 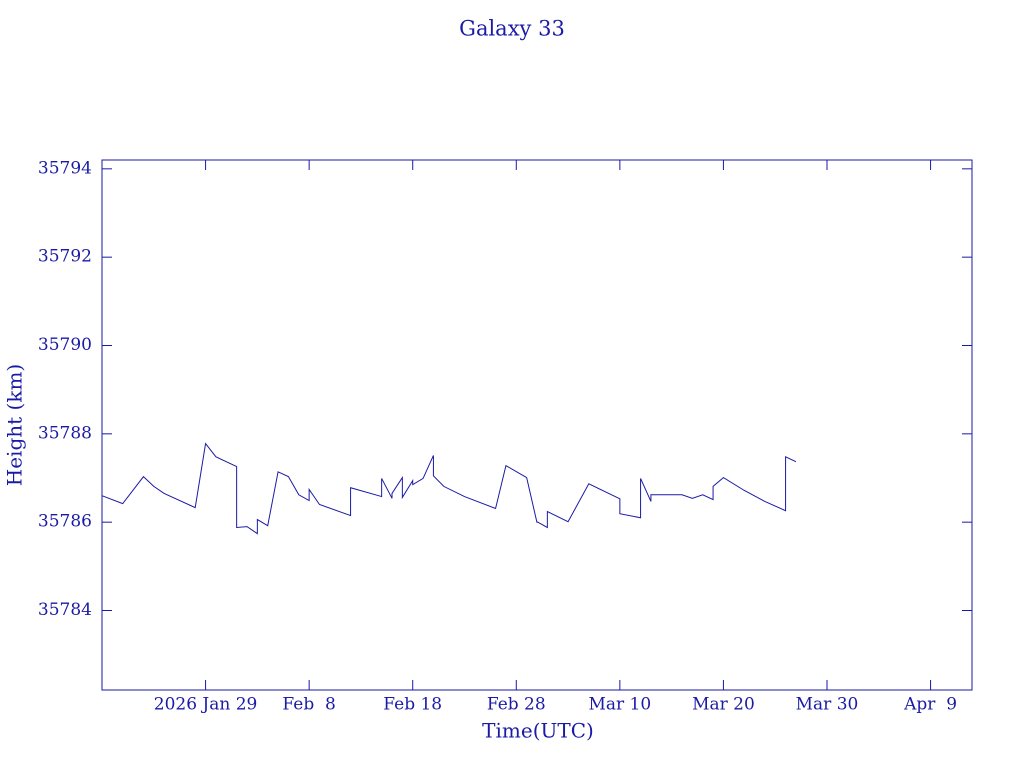 What do you see at coordinates (412, 705) in the screenshot?
I see `x-tick-label: Feb 18` at bounding box center [412, 705].